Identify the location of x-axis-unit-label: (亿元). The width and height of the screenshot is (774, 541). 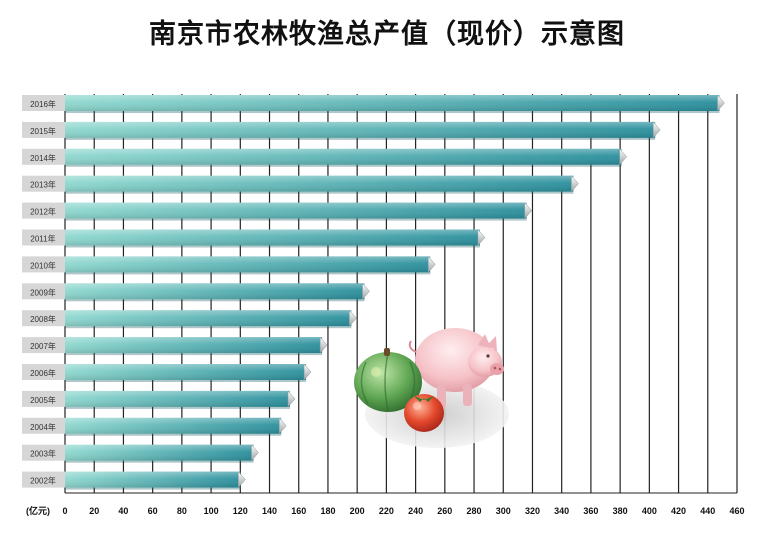
(38, 510).